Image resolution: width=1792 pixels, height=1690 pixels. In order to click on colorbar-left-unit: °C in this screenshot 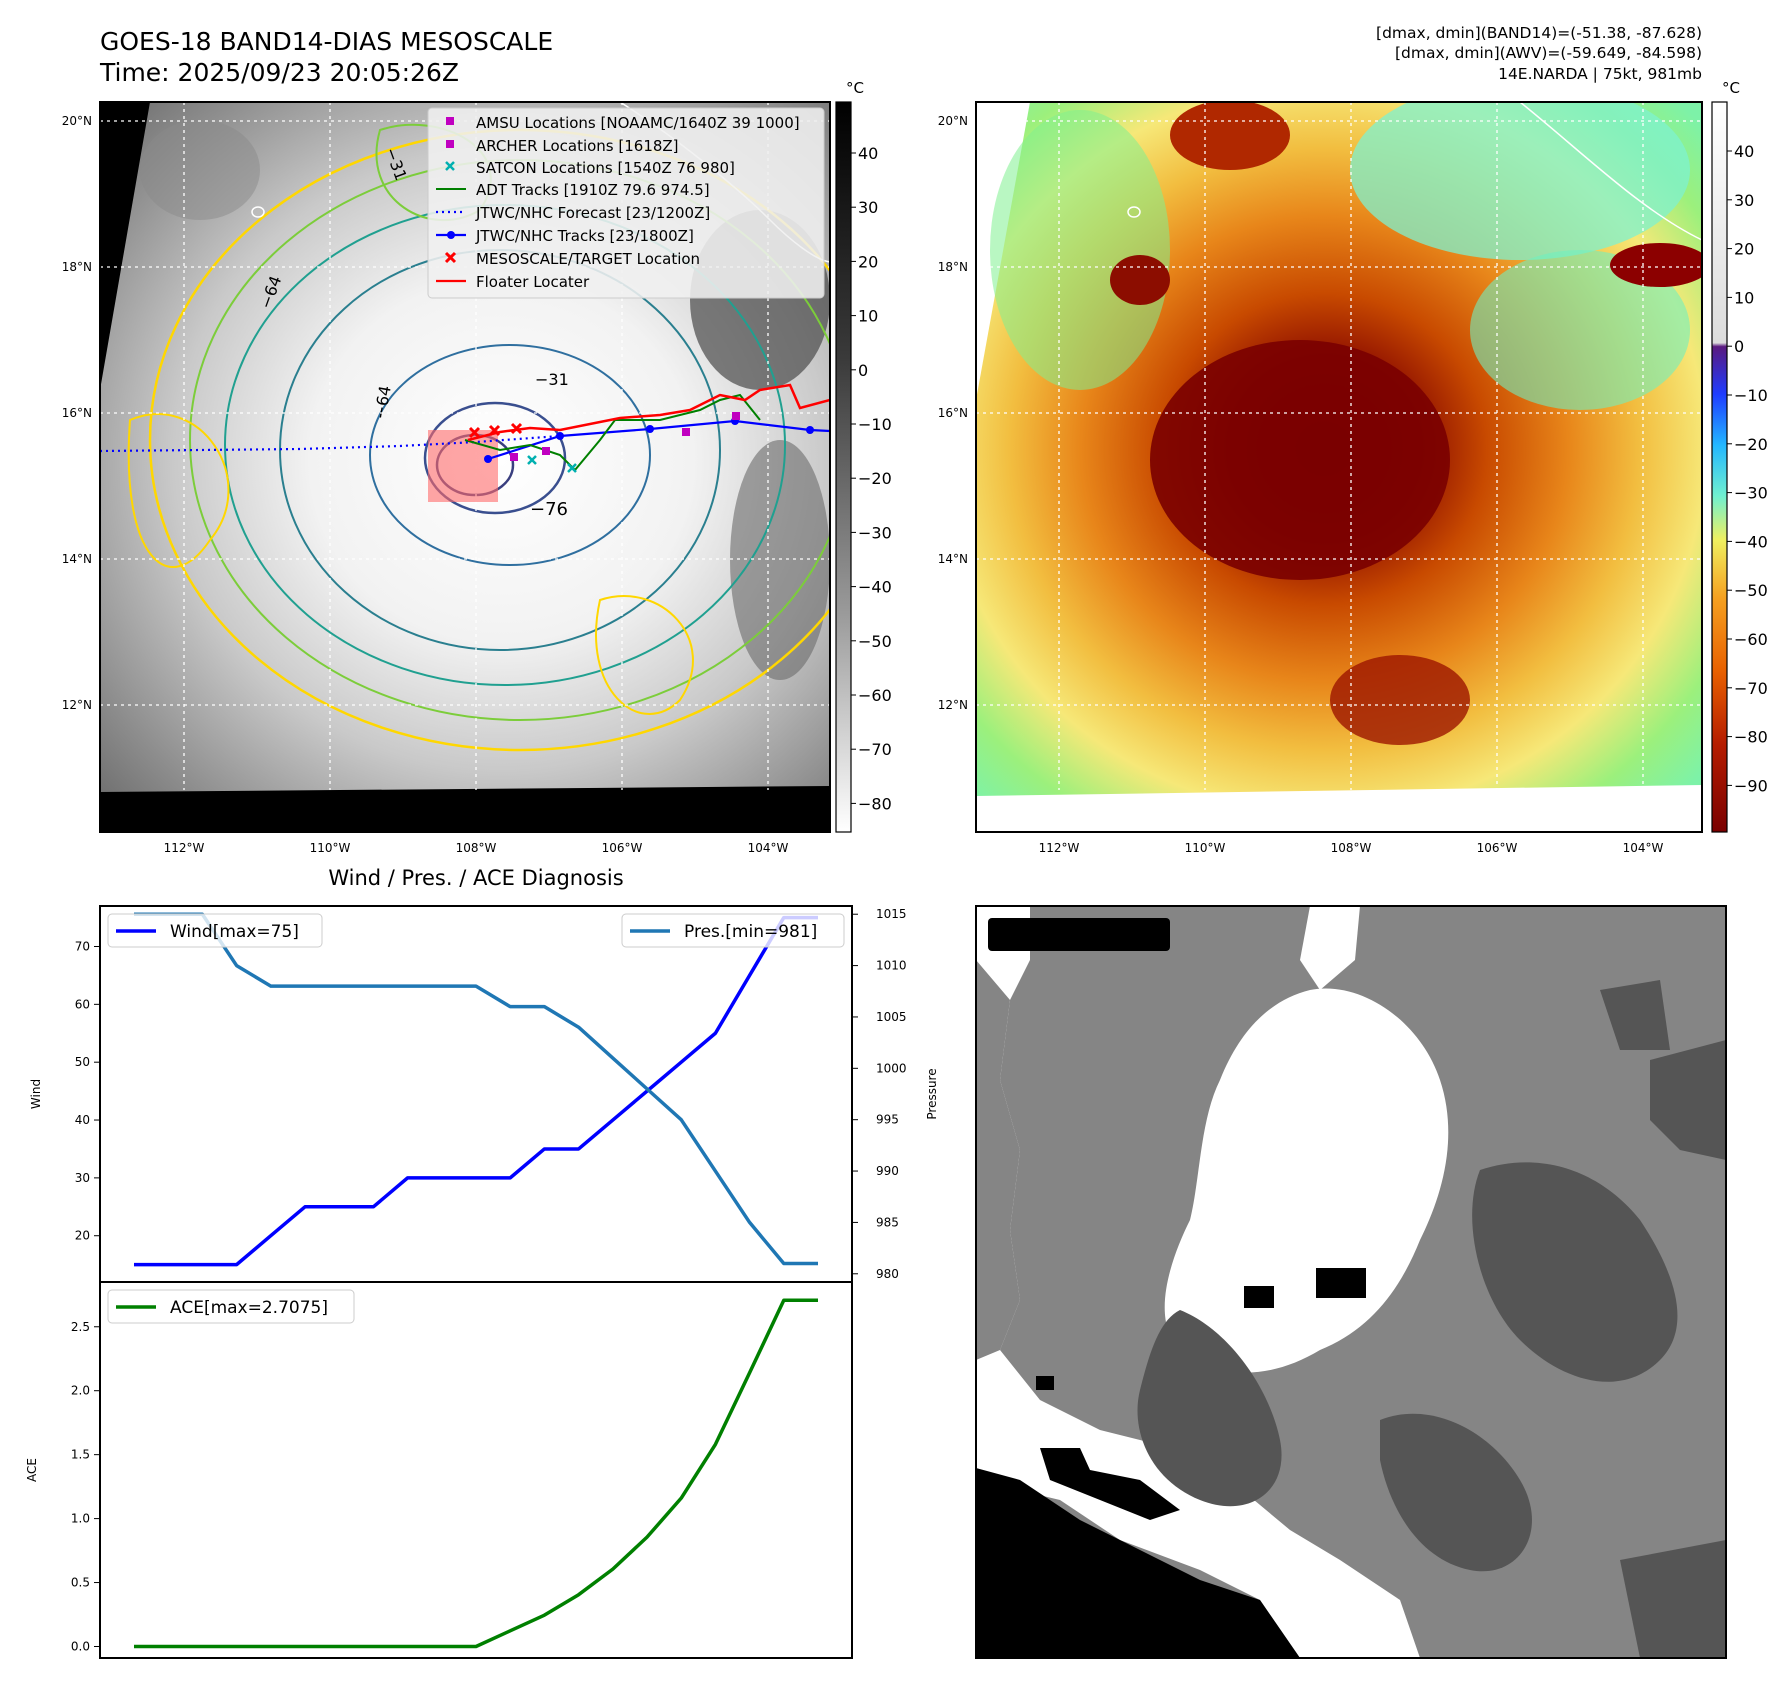, I will do `click(855, 88)`.